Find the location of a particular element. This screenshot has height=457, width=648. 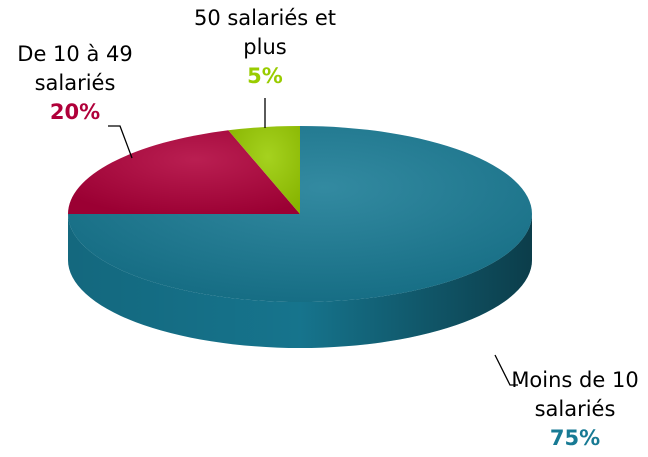

value-label: 75% is located at coordinates (575, 438).